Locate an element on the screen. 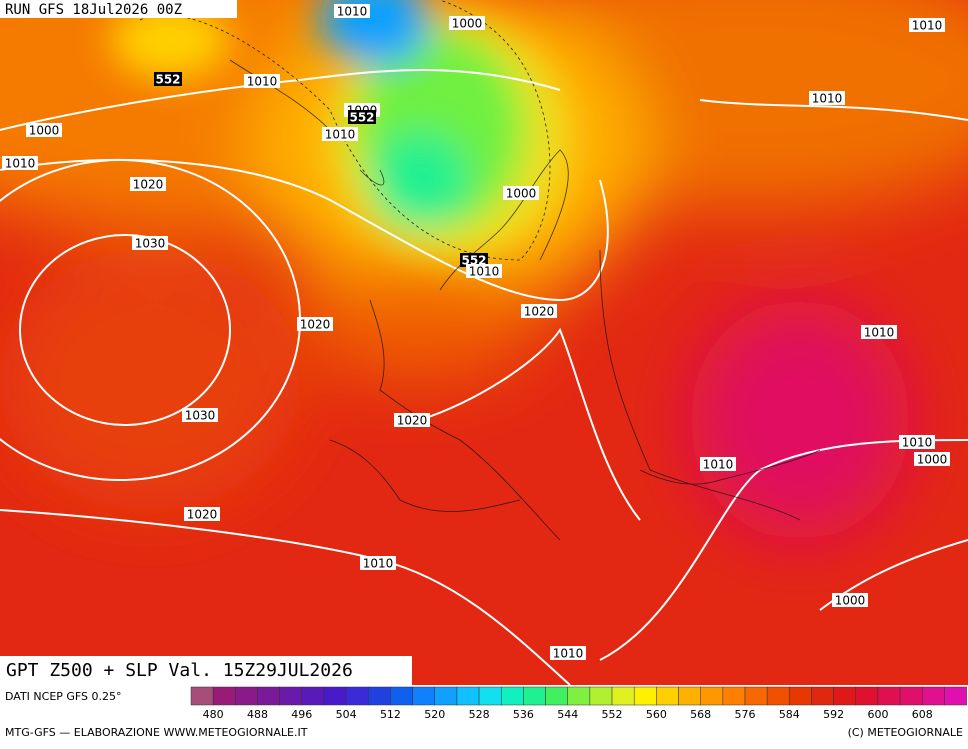 The height and width of the screenshot is (749, 968). colorbar-label: 528 is located at coordinates (479, 714).